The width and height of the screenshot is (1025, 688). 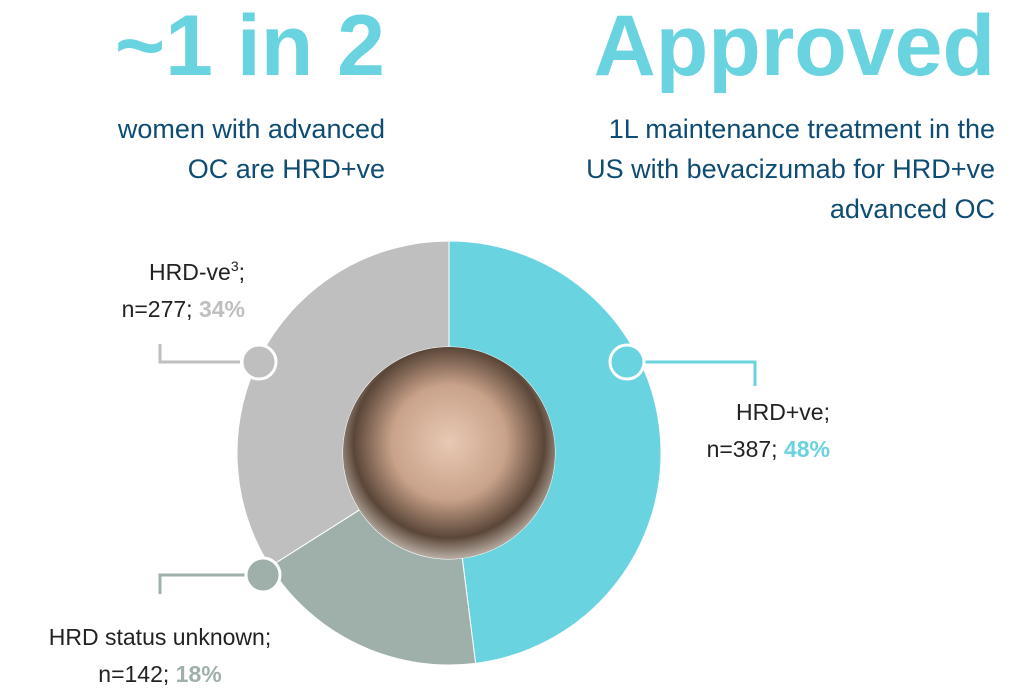 What do you see at coordinates (739, 449) in the screenshot?
I see `count: n=387` at bounding box center [739, 449].